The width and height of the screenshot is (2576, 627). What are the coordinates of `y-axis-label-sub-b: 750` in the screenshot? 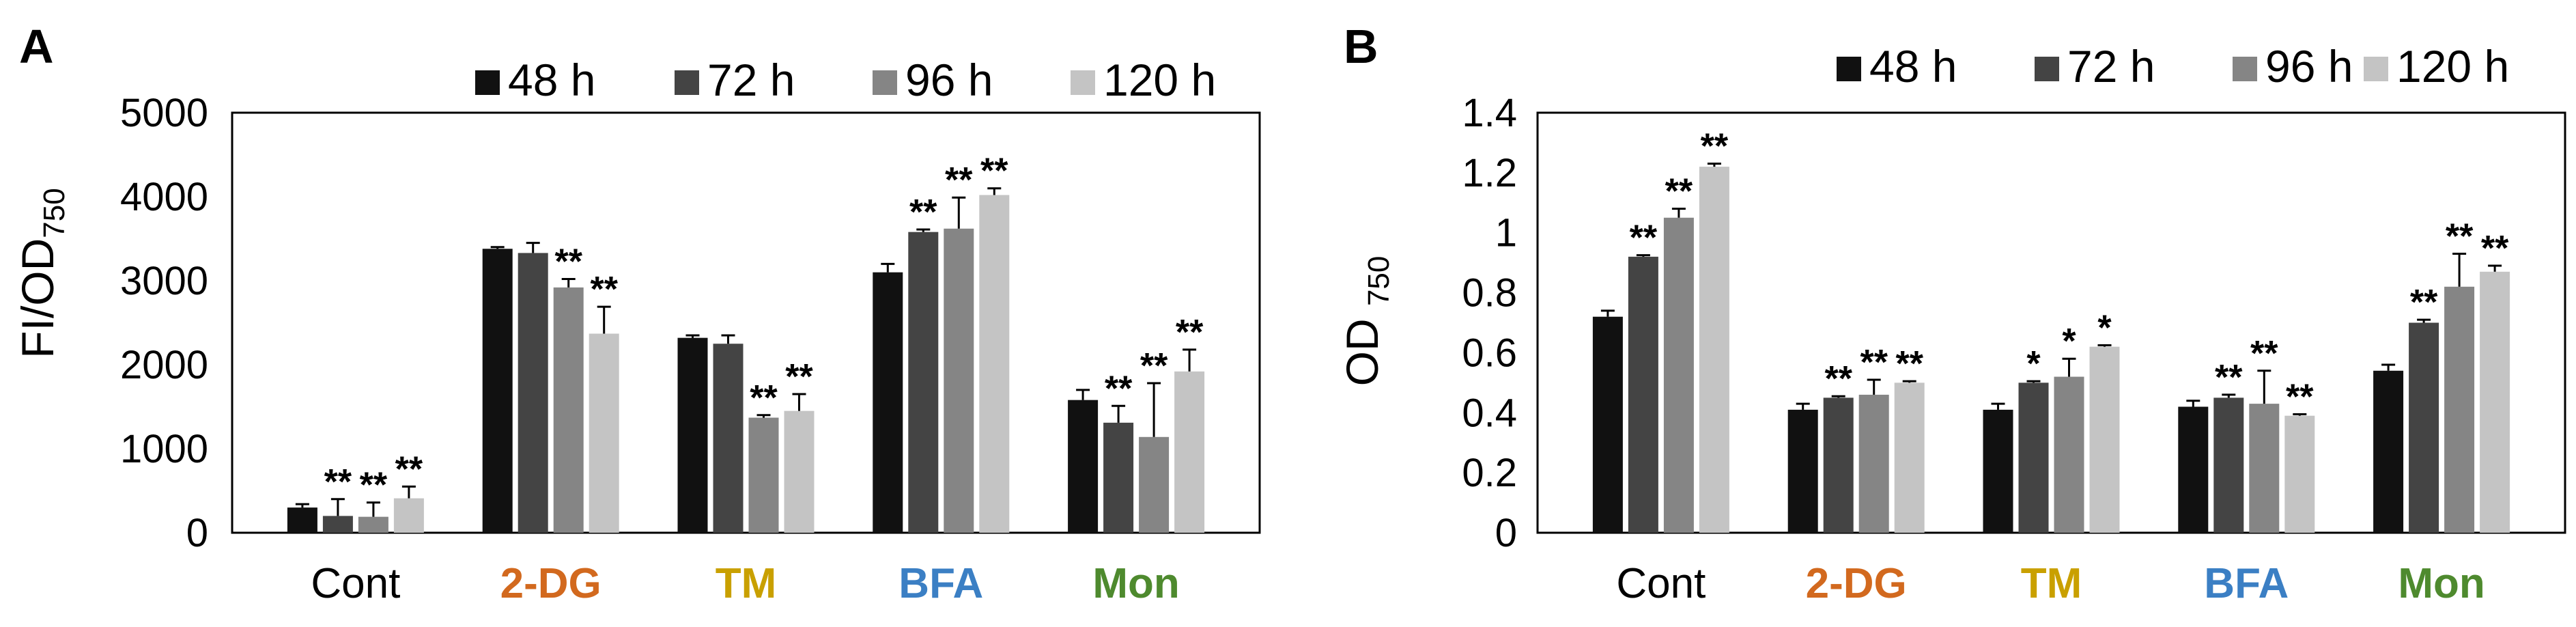 It's located at (1379, 281).